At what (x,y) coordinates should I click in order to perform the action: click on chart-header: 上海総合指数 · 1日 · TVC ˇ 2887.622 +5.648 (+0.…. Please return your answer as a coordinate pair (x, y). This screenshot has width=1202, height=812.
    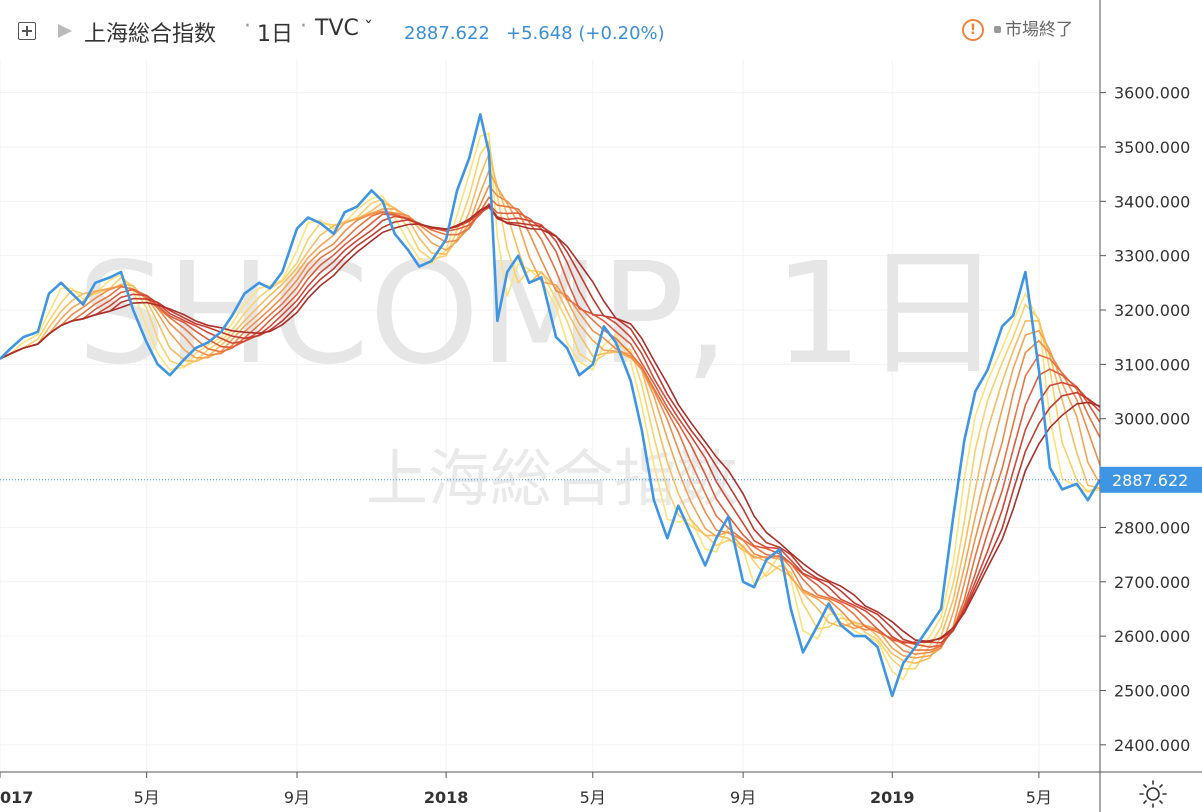
    Looking at the image, I should click on (550, 30).